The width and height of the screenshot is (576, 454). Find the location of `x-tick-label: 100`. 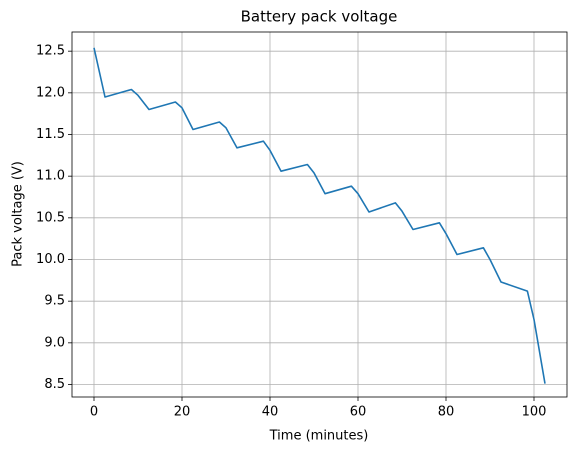

x-tick-label: 100 is located at coordinates (534, 412).